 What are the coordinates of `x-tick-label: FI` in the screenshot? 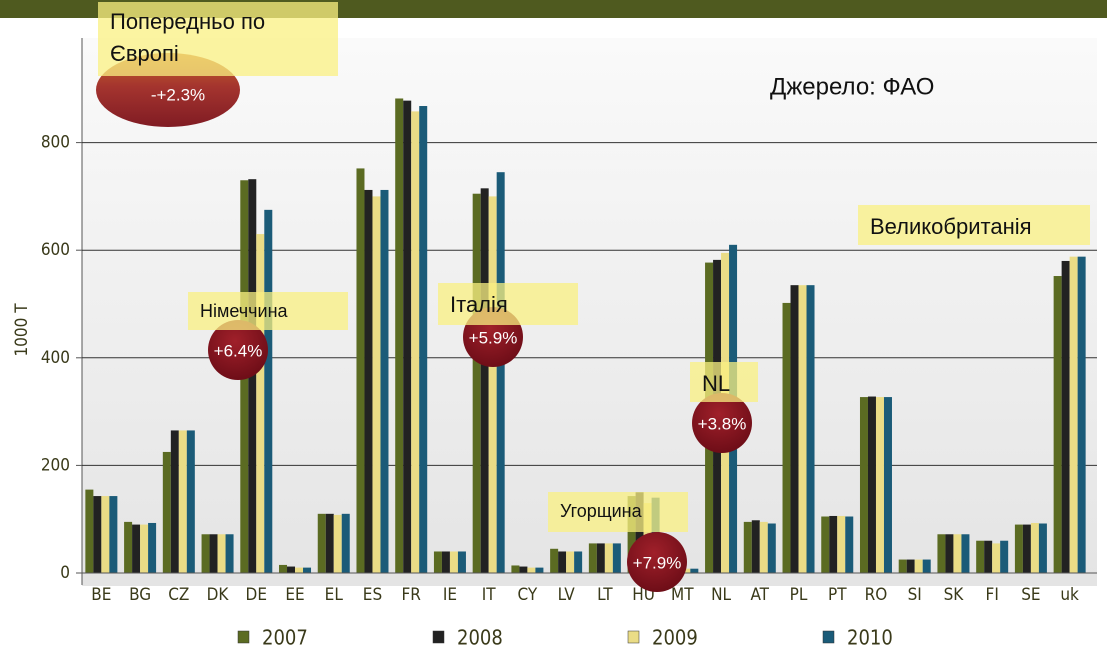 It's located at (992, 595).